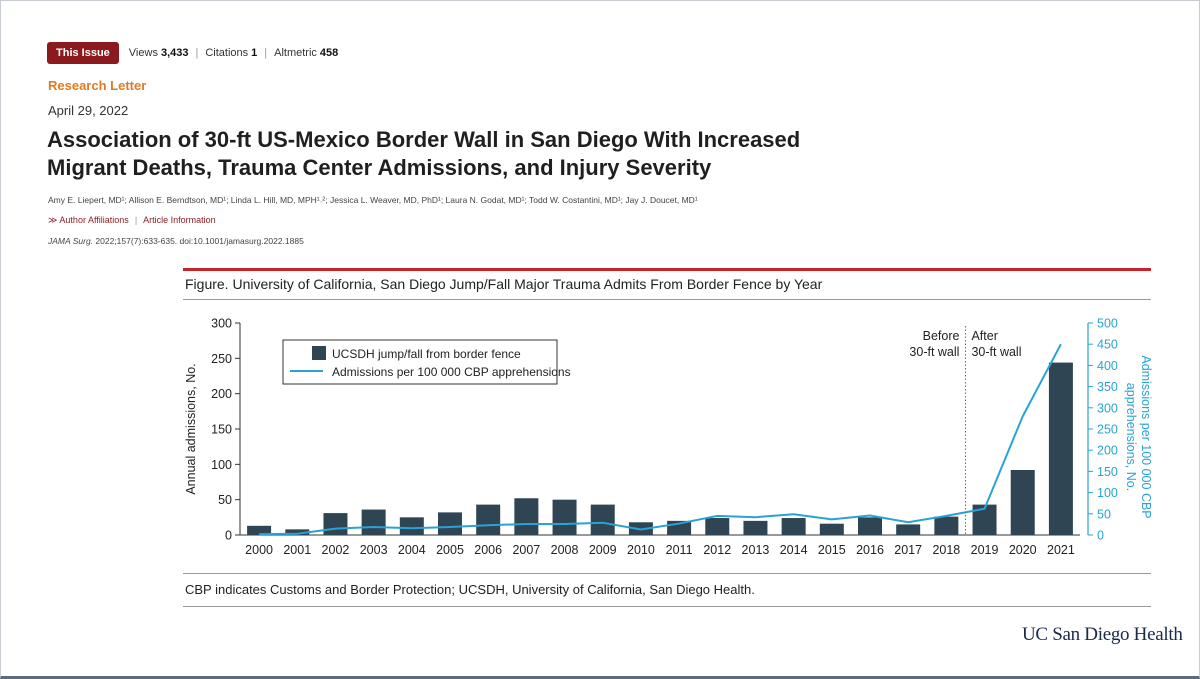  I want to click on x-tick-label: 2014, so click(794, 550).